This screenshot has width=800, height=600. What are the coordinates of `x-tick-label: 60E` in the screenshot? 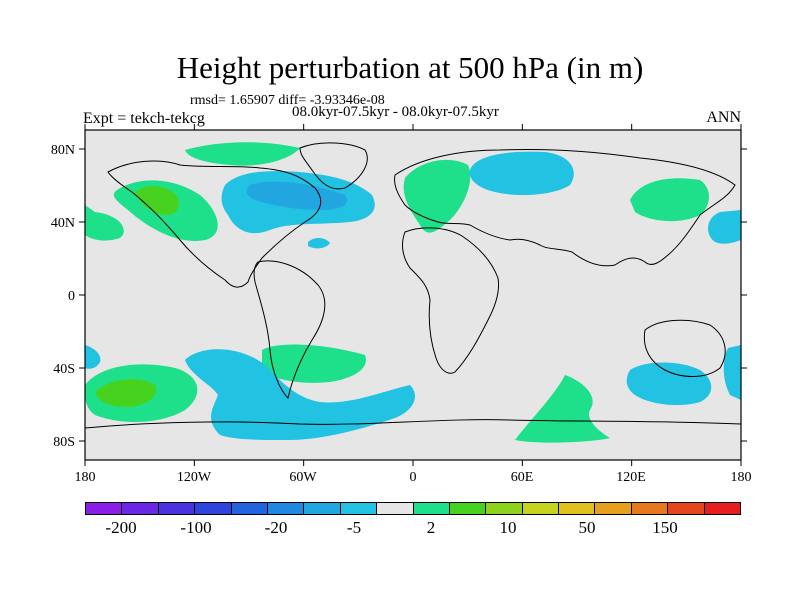 It's located at (522, 477).